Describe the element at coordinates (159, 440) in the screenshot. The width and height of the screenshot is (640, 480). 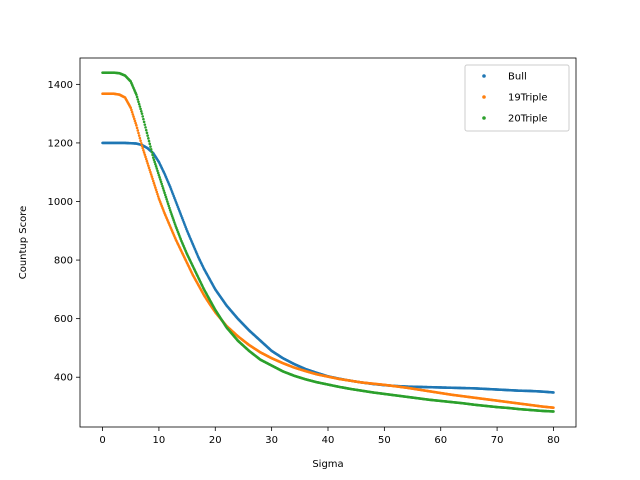
I see `x-tick-label: 10` at that location.